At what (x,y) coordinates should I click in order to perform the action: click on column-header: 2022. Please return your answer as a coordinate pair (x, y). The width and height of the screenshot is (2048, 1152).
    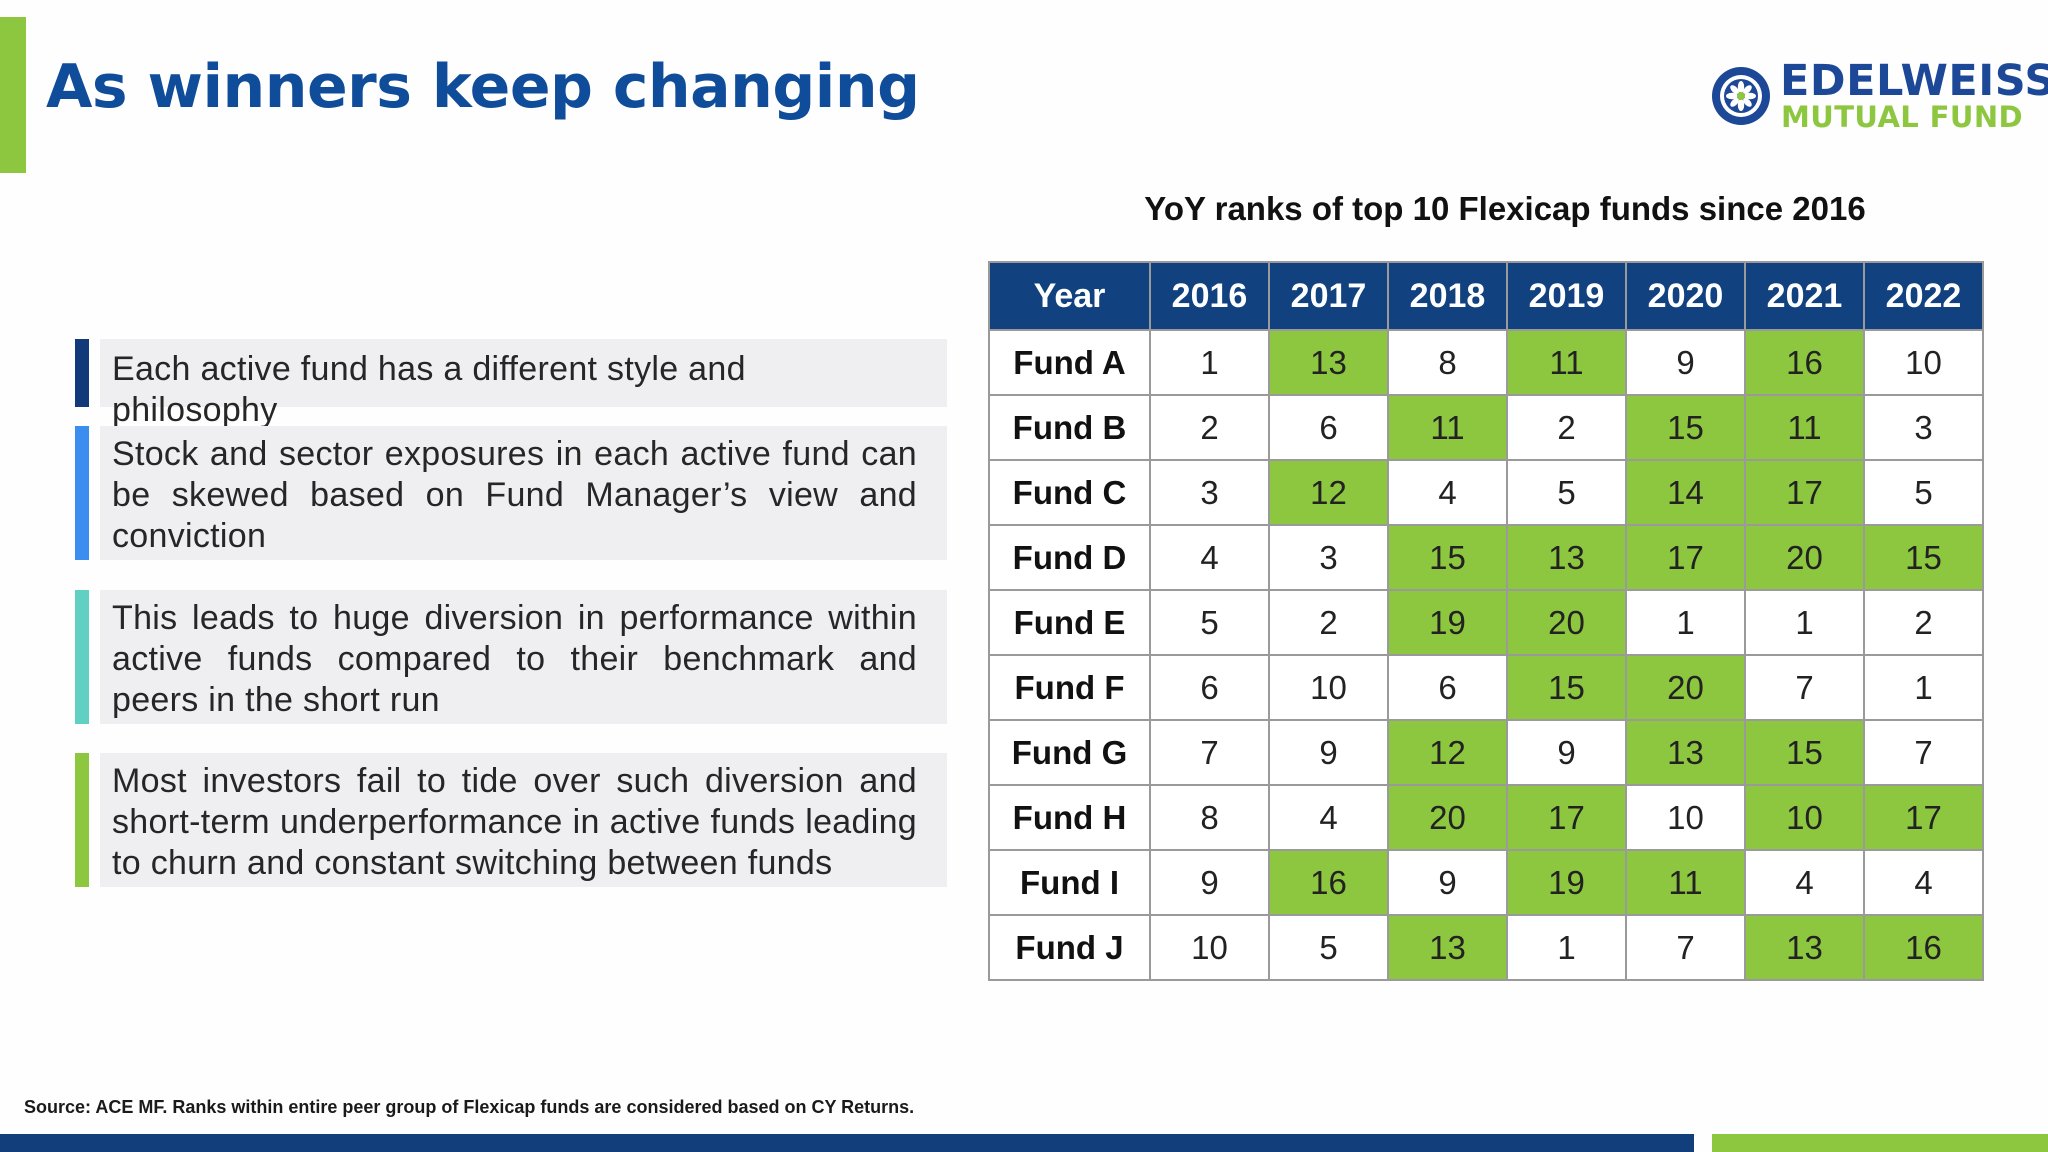
    Looking at the image, I should click on (1923, 296).